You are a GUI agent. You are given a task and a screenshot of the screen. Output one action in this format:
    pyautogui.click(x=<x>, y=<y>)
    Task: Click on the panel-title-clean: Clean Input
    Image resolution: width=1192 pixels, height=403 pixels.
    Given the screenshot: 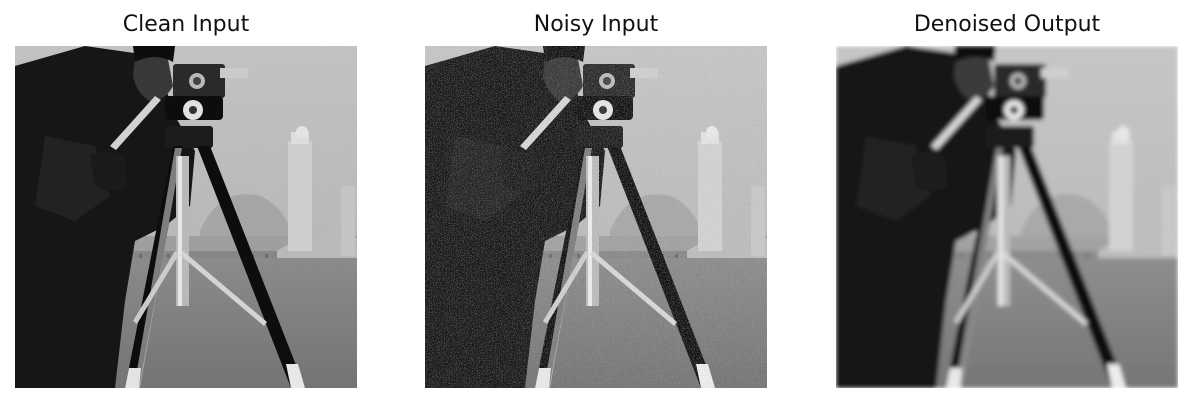 What is the action you would take?
    pyautogui.click(x=186, y=24)
    